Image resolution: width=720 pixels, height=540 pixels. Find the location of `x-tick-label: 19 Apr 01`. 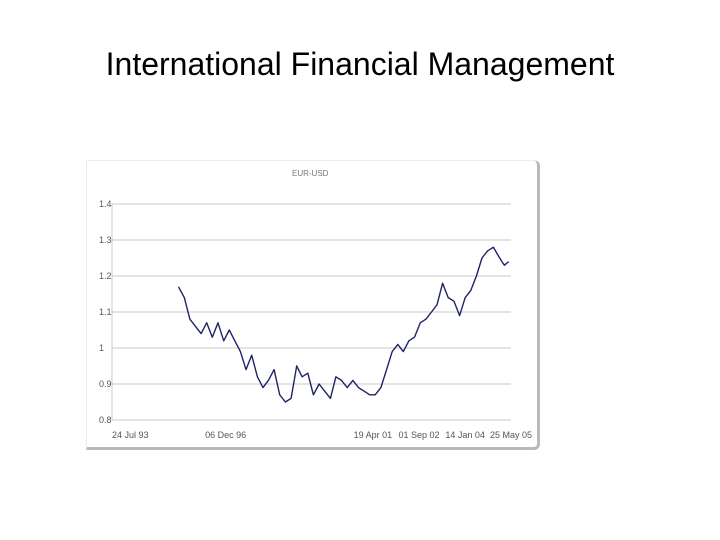

x-tick-label: 19 Apr 01 is located at coordinates (373, 435).